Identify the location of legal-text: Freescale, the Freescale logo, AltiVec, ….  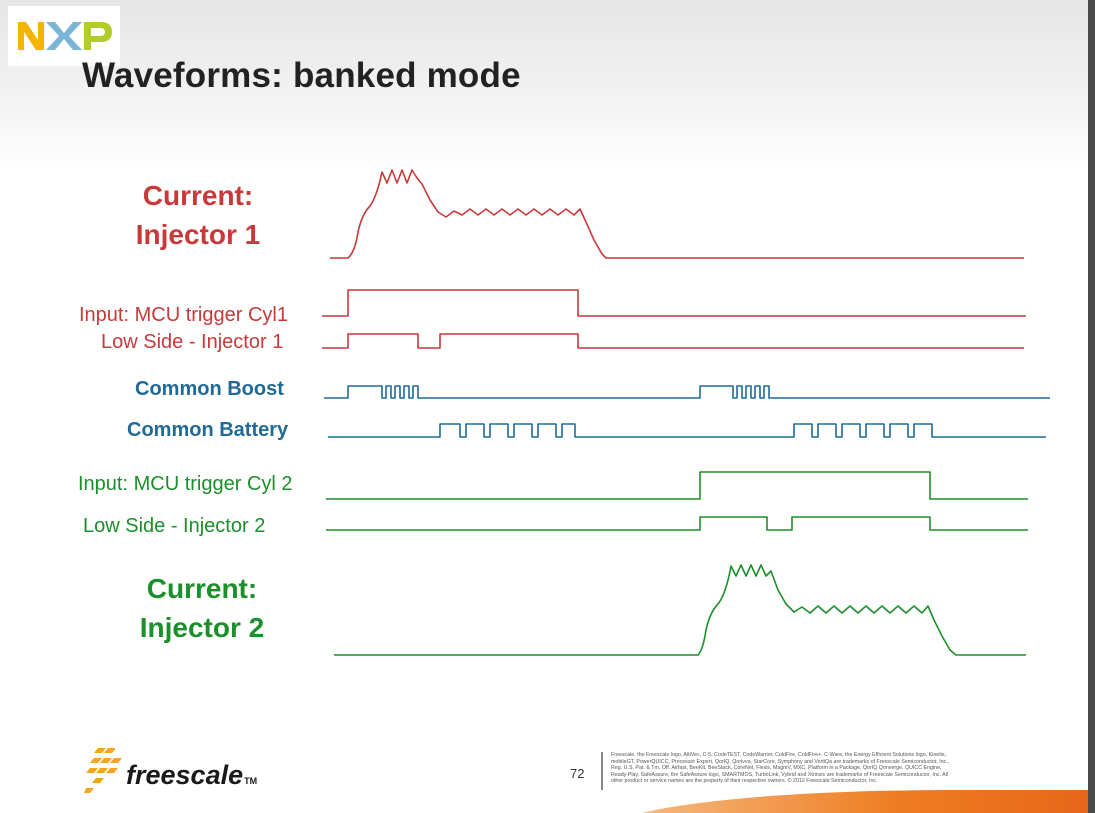
(831, 768).